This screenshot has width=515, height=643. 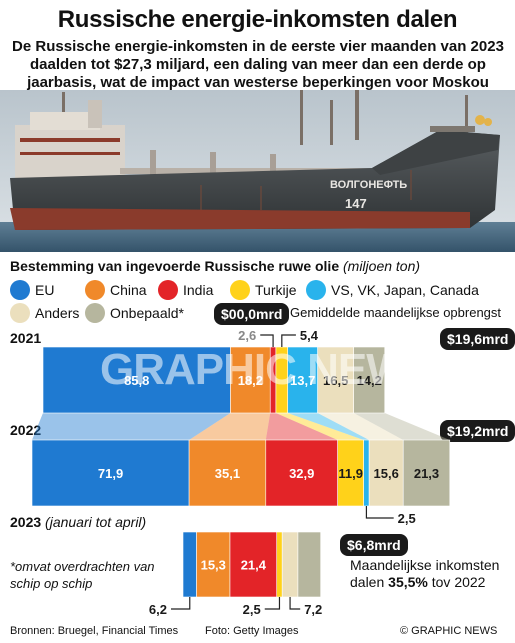 I want to click on legend-note: Gemiddelde maandelijkse opbrengst, so click(x=396, y=312).